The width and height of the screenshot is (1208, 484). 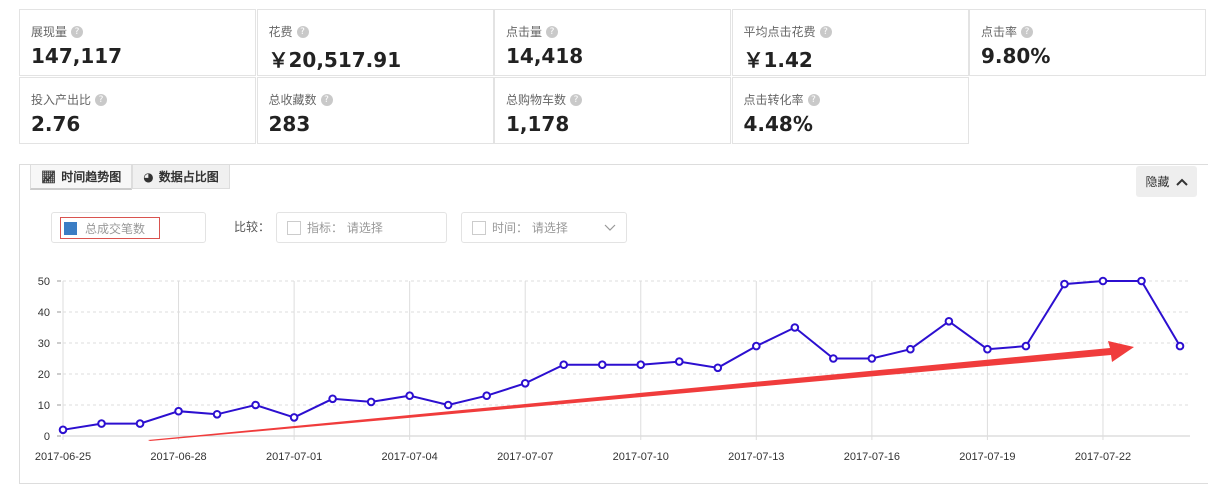 I want to click on metric-card: 点击转化率? 4.48%, so click(x=850, y=110).